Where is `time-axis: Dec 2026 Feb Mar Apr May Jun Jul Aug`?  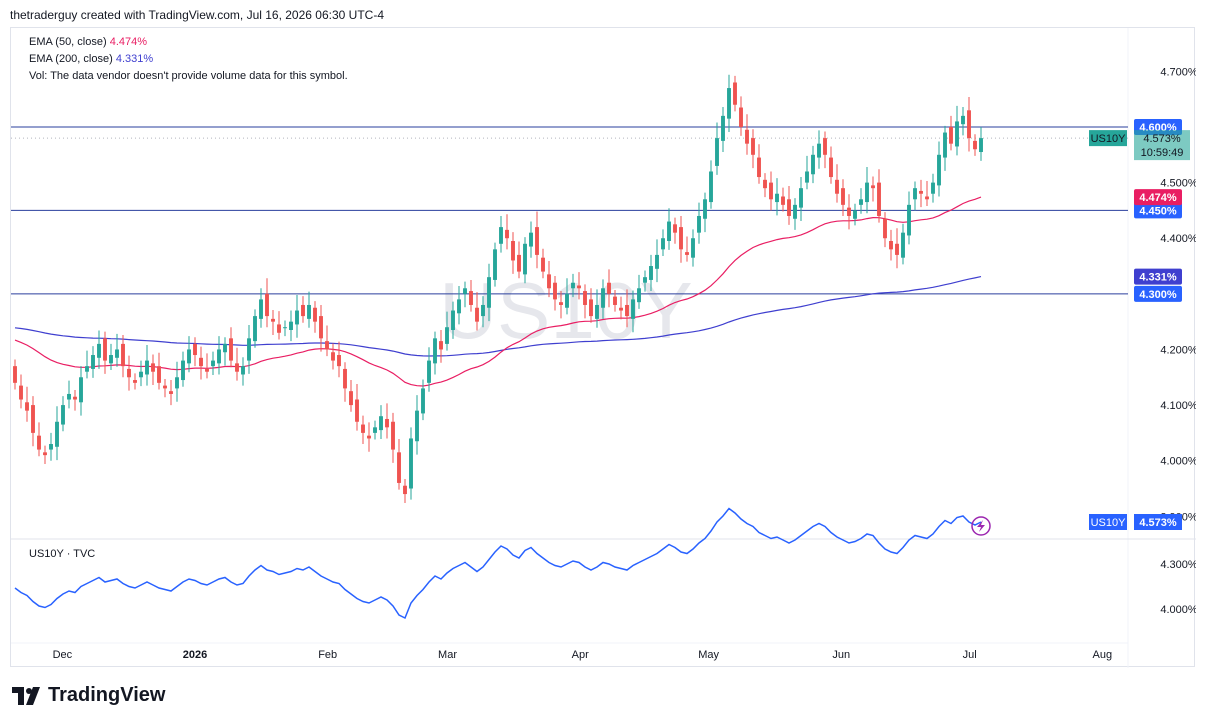
time-axis: Dec 2026 Feb Mar Apr May Jun Jul Aug is located at coordinates (583, 655).